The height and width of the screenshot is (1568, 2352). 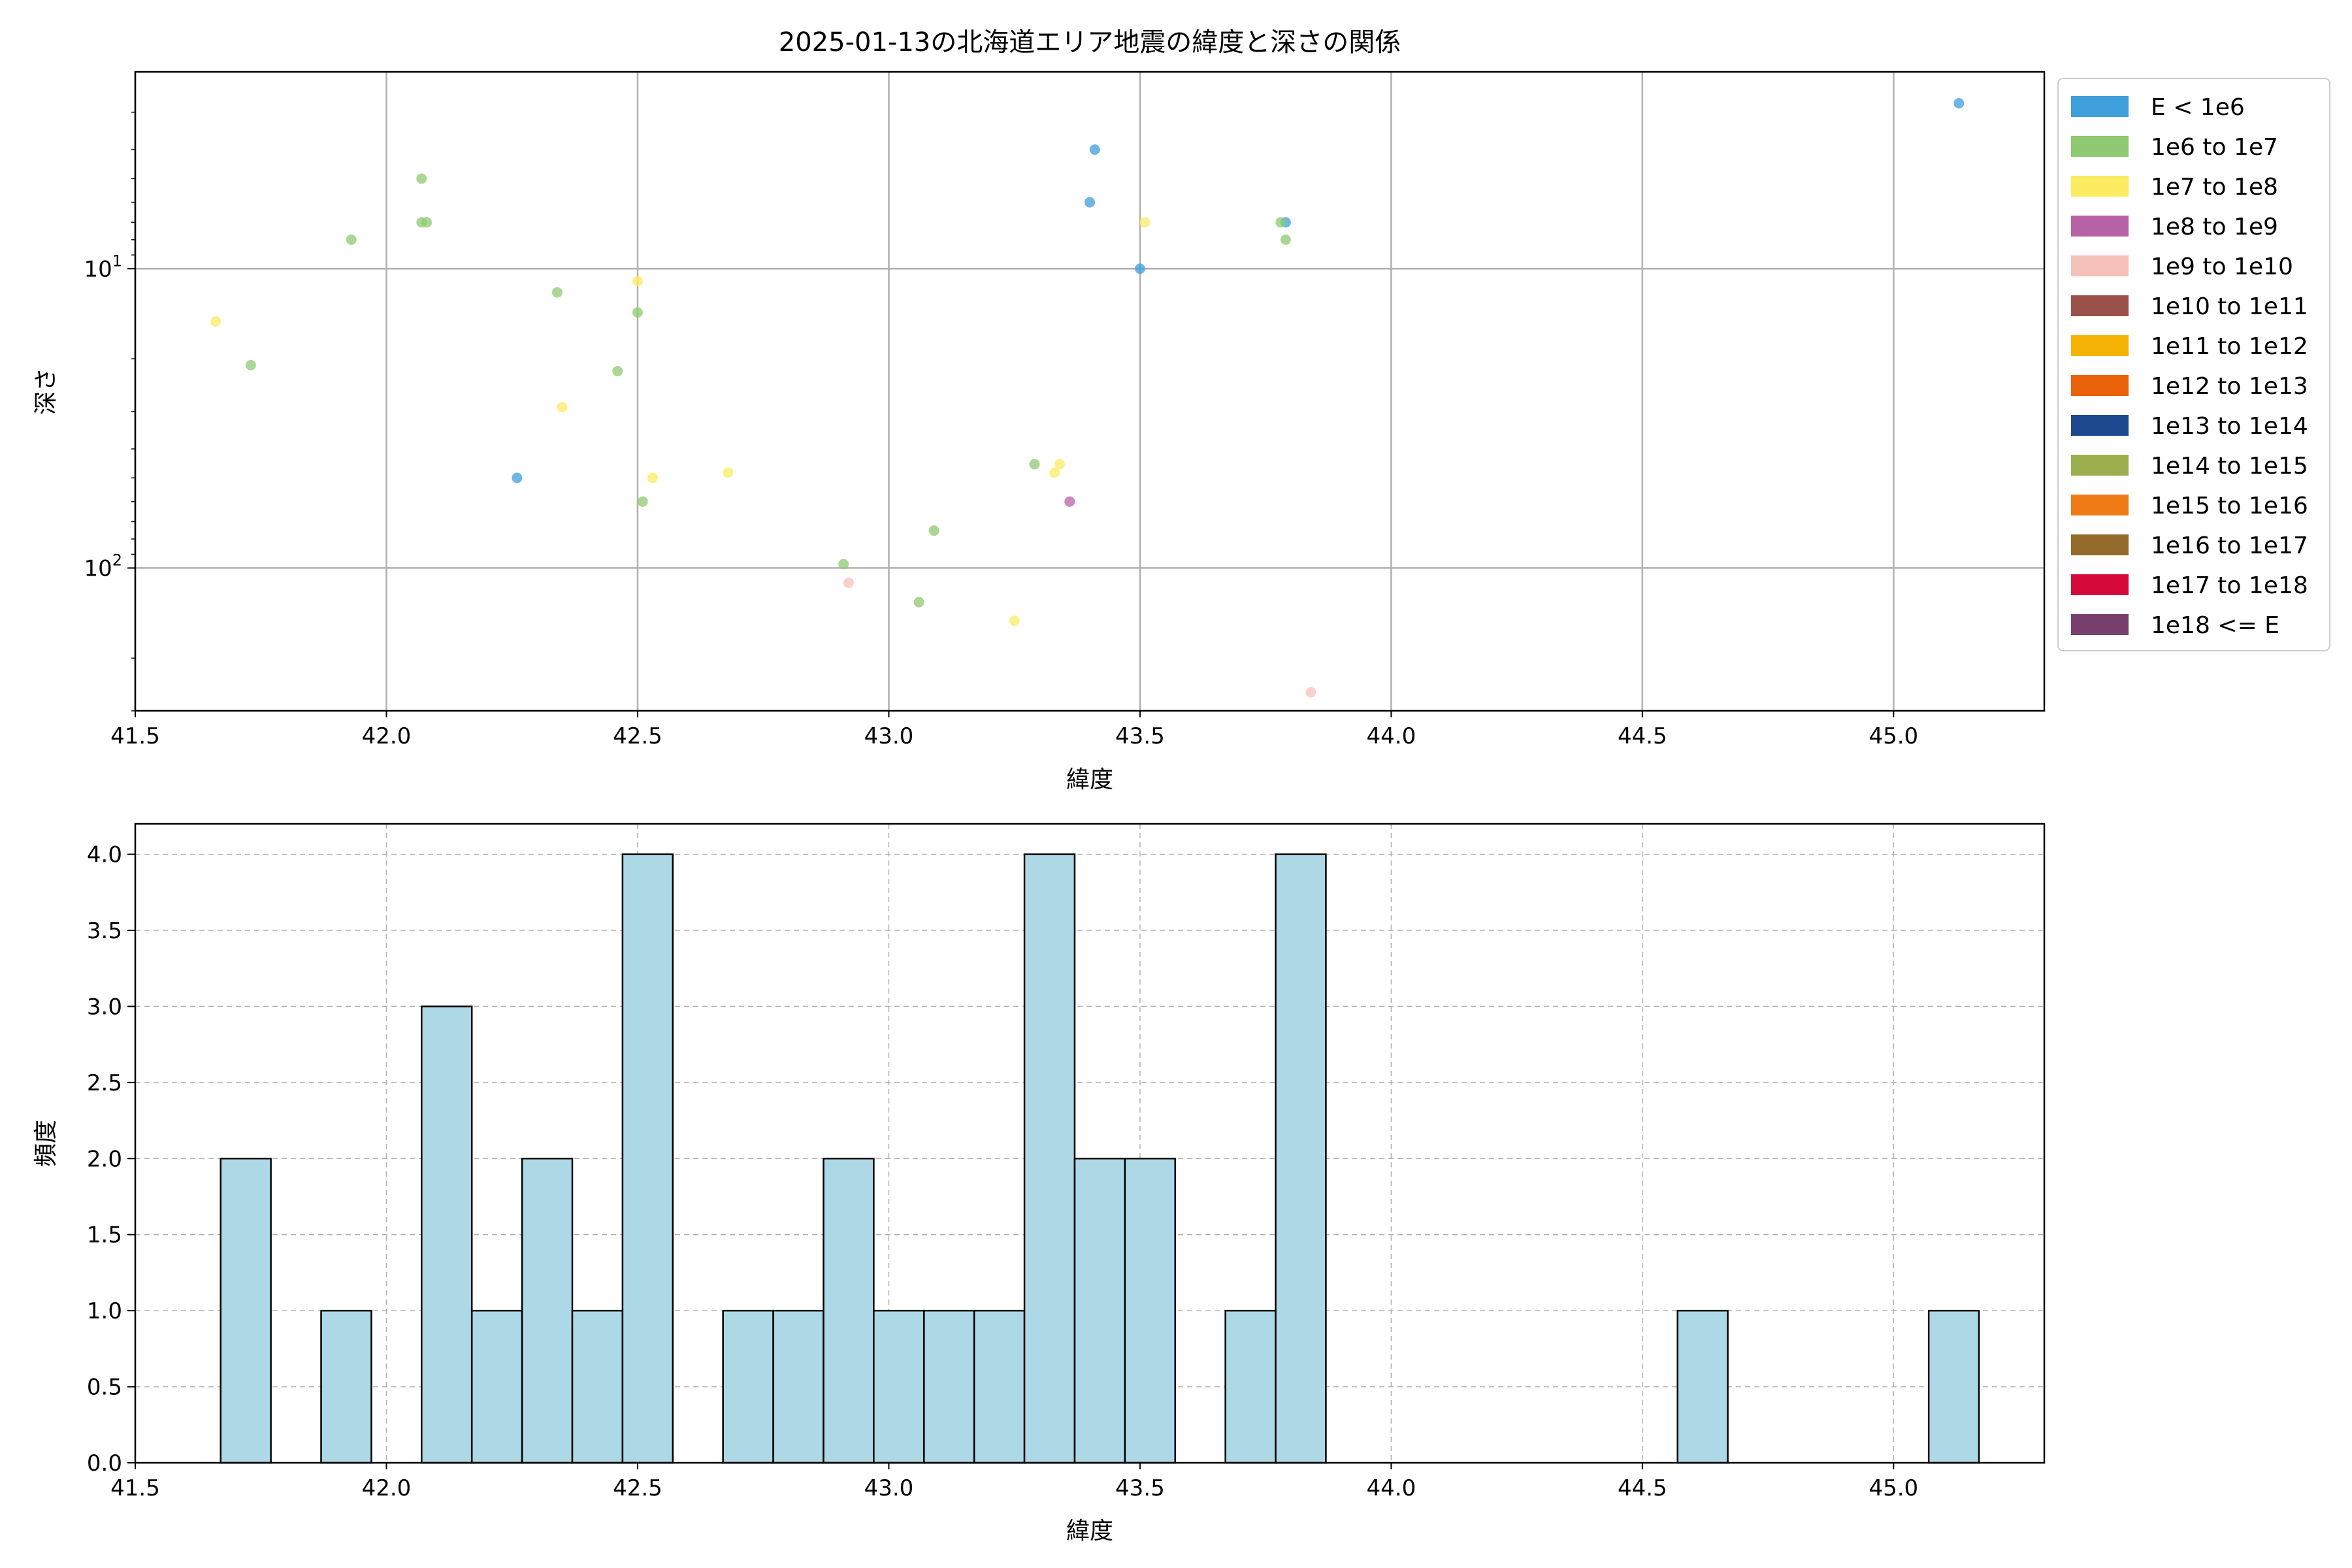 I want to click on chart-title: 2025-01-13の北海道エリア地震の緯度と深さの関係, so click(x=1090, y=42).